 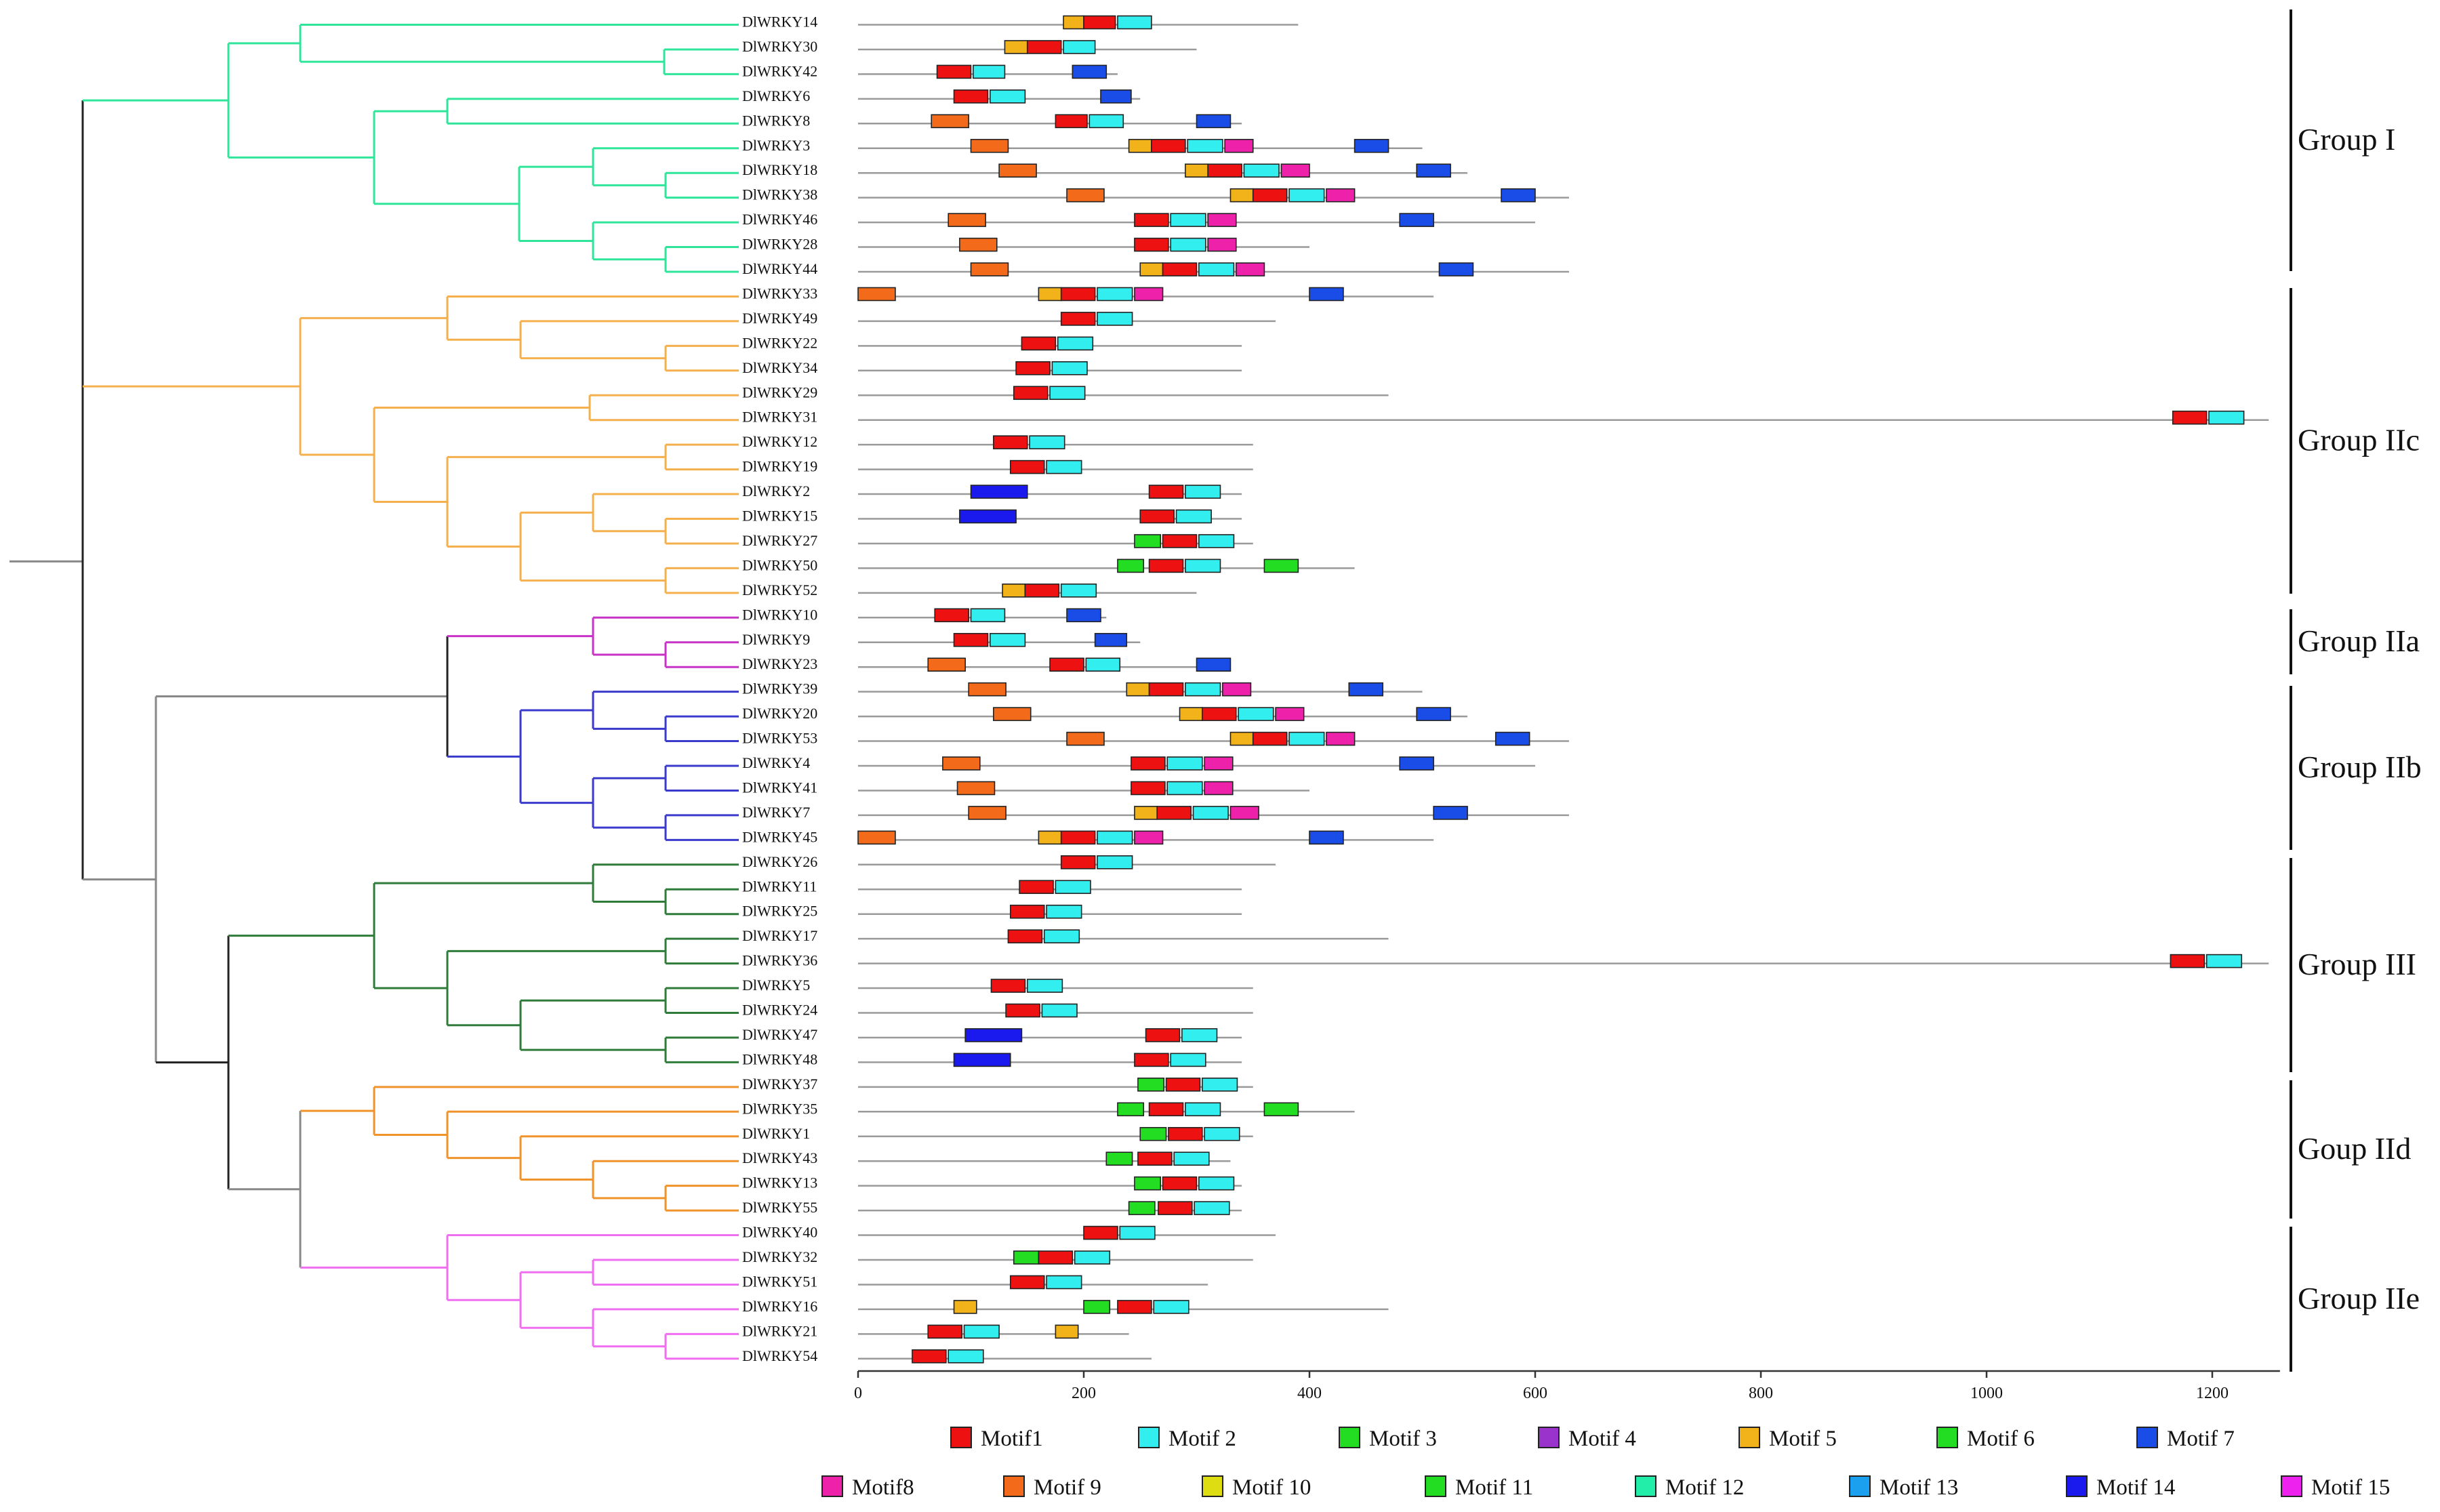 I want to click on legend-label: Motif 2, so click(x=1202, y=1439).